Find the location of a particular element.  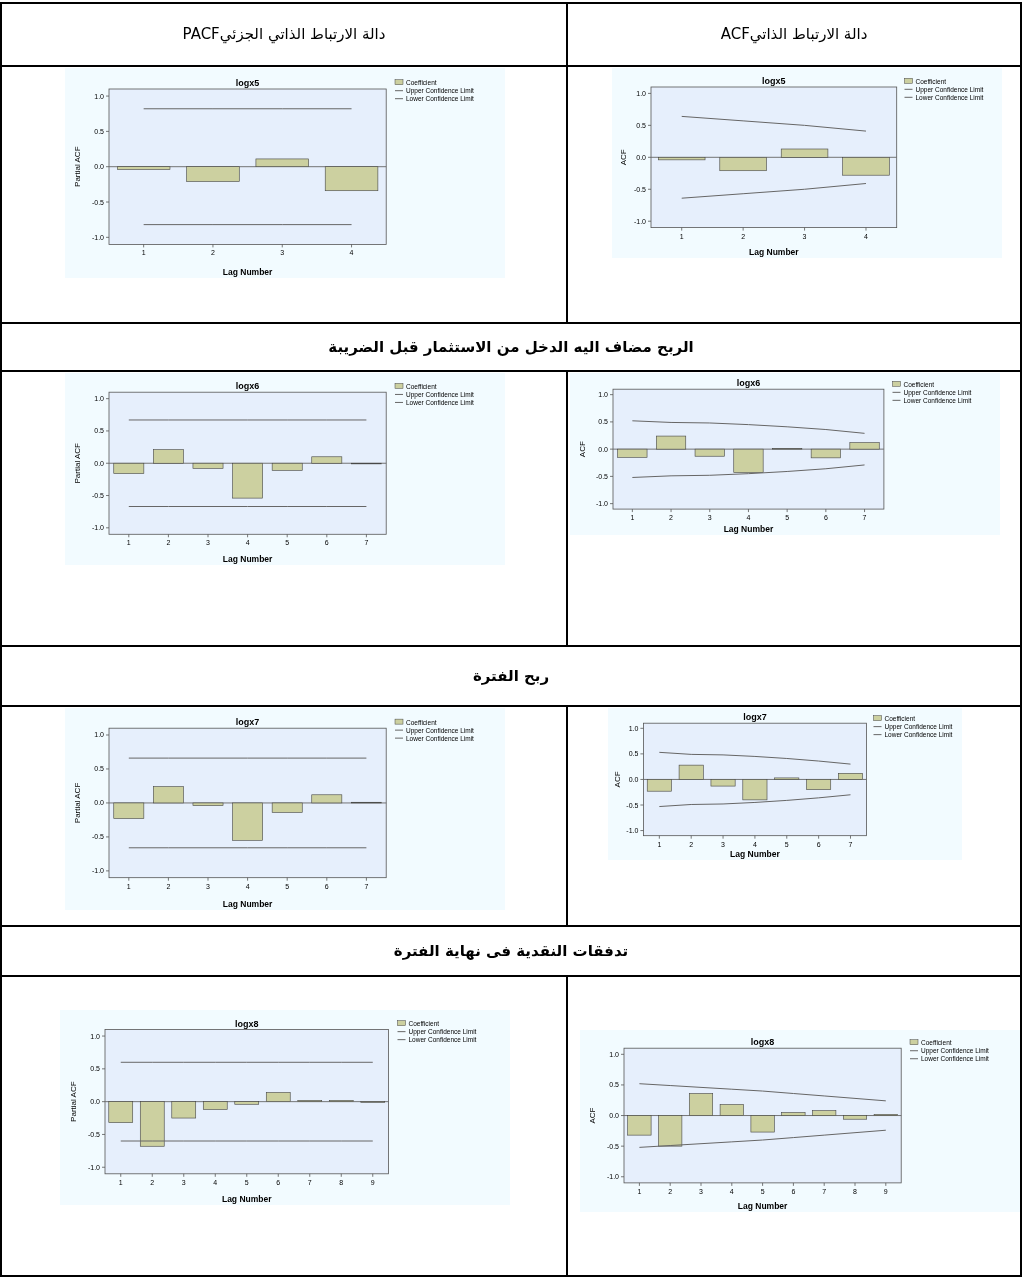

text: ربح الفترة is located at coordinates (511, 676).